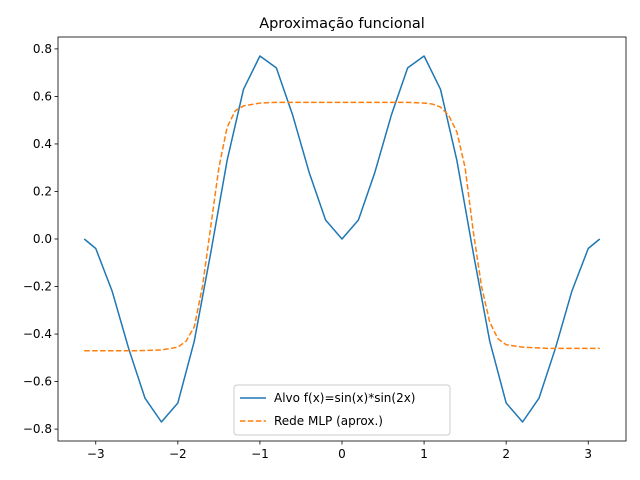 Image resolution: width=640 pixels, height=480 pixels. Describe the element at coordinates (37, 334) in the screenshot. I see `y-tick-label: −0.4` at that location.